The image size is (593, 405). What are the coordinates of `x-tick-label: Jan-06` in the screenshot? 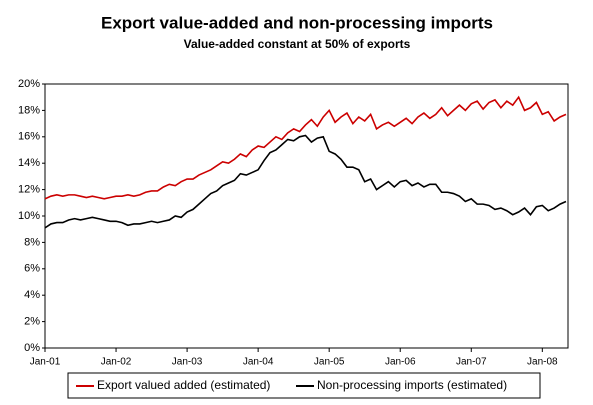 It's located at (400, 362).